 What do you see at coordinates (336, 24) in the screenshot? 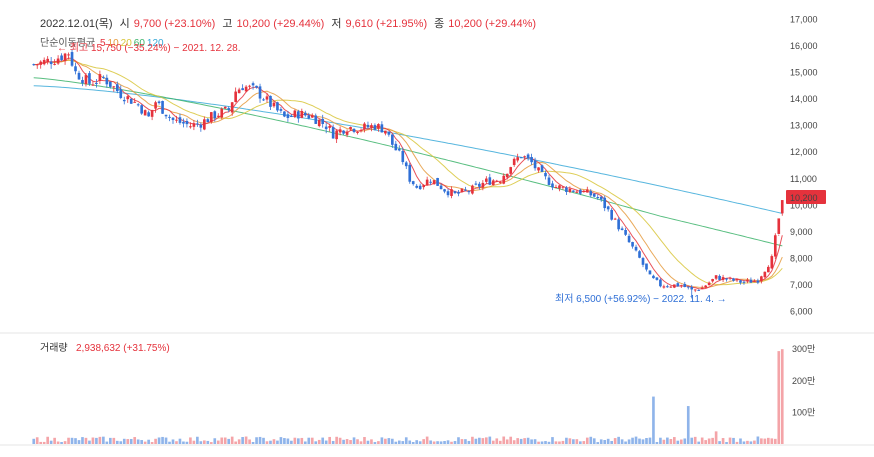
I see `low-label: 저` at bounding box center [336, 24].